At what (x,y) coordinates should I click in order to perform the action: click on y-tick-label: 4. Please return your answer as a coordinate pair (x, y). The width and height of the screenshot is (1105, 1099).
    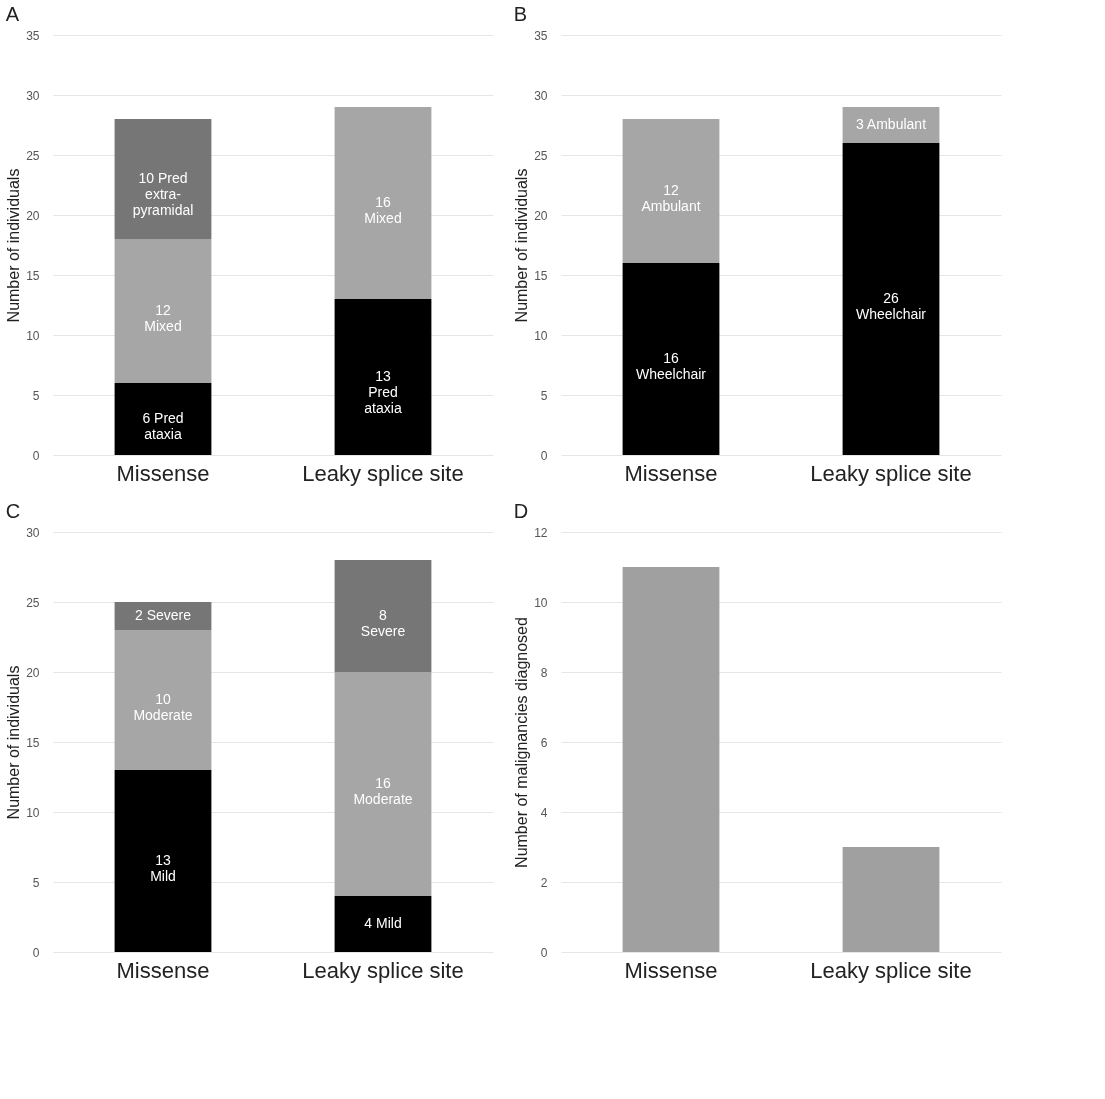
    Looking at the image, I should click on (544, 812).